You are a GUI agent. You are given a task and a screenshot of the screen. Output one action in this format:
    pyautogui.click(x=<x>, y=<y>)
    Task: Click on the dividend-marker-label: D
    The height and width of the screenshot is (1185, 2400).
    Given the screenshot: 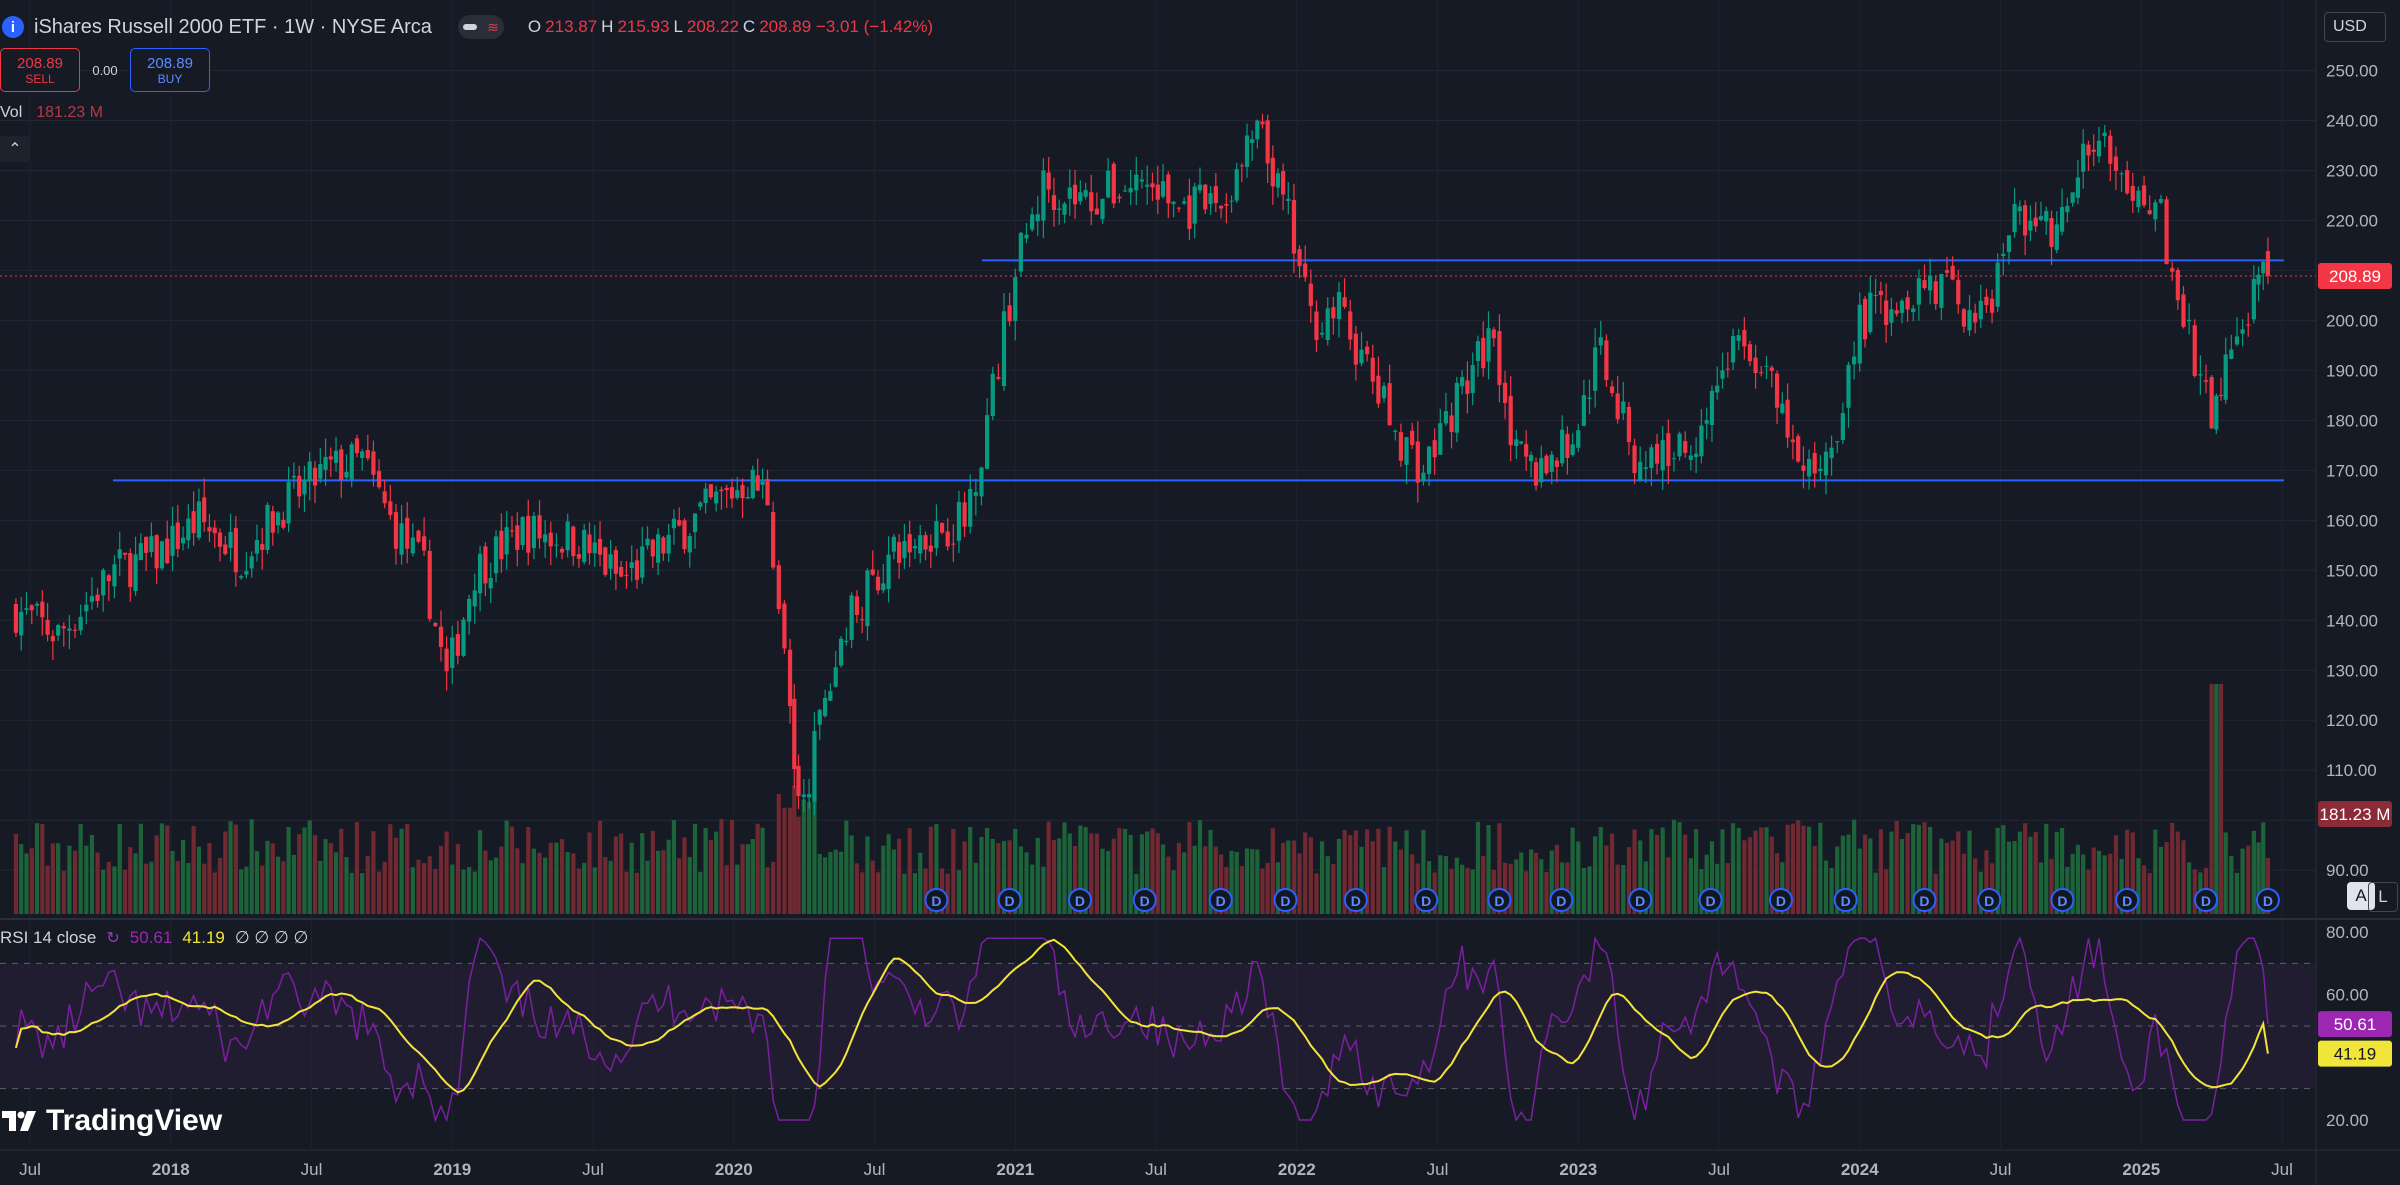 What is the action you would take?
    pyautogui.click(x=1924, y=901)
    